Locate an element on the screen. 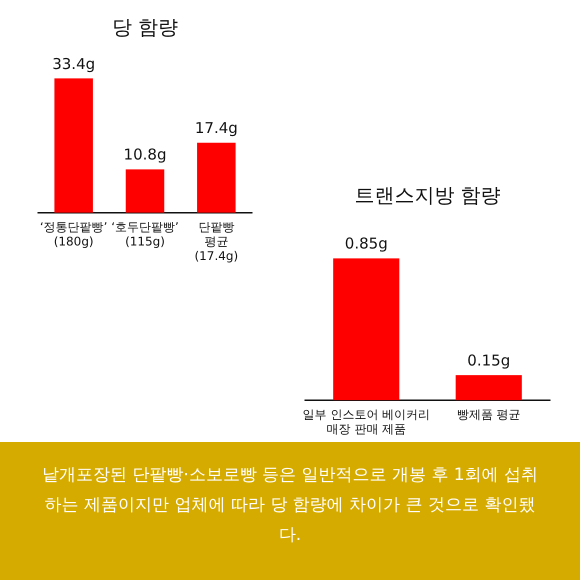 This screenshot has width=580, height=580. chart-title: 트랜스지방 함량 is located at coordinates (427, 195).